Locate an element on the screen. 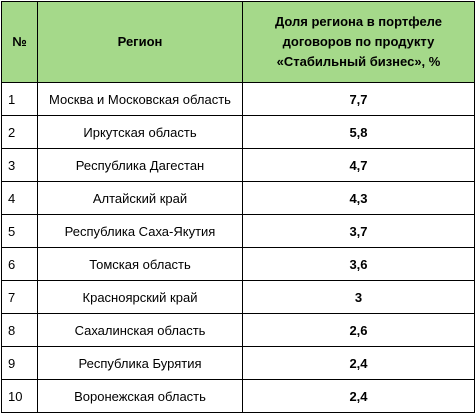 This screenshot has height=419, width=475. table-row: 8 Сахалинская область 2,6 is located at coordinates (238, 330).